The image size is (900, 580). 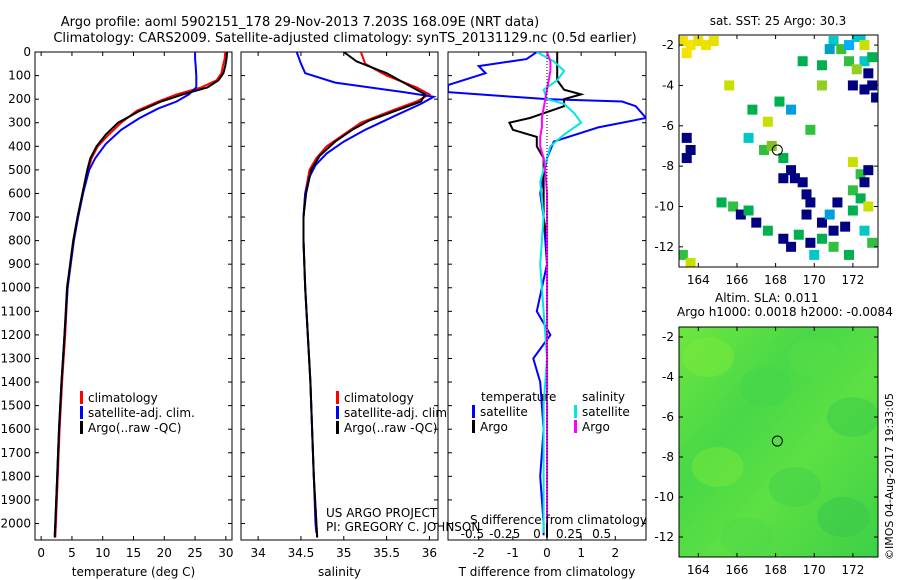 What do you see at coordinates (301, 553) in the screenshot?
I see `salinity-xtick-label: 34.5` at bounding box center [301, 553].